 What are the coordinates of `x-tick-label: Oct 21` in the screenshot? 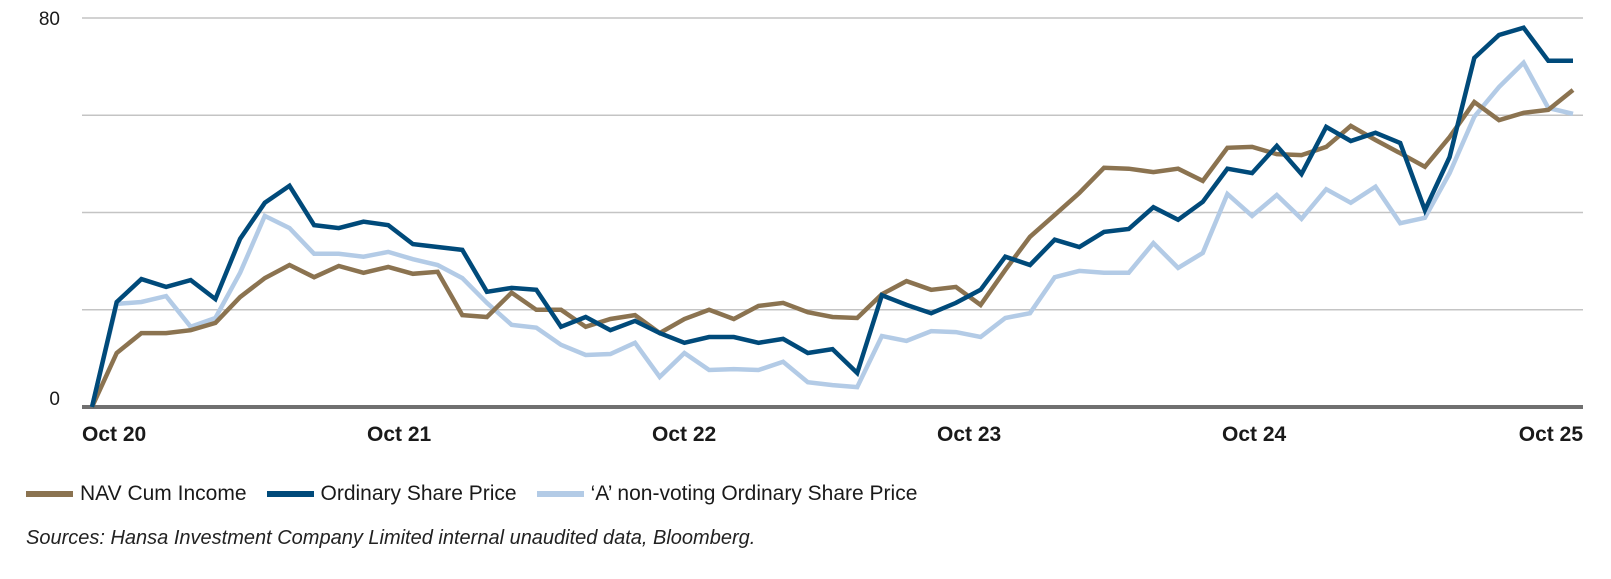 It's located at (399, 434).